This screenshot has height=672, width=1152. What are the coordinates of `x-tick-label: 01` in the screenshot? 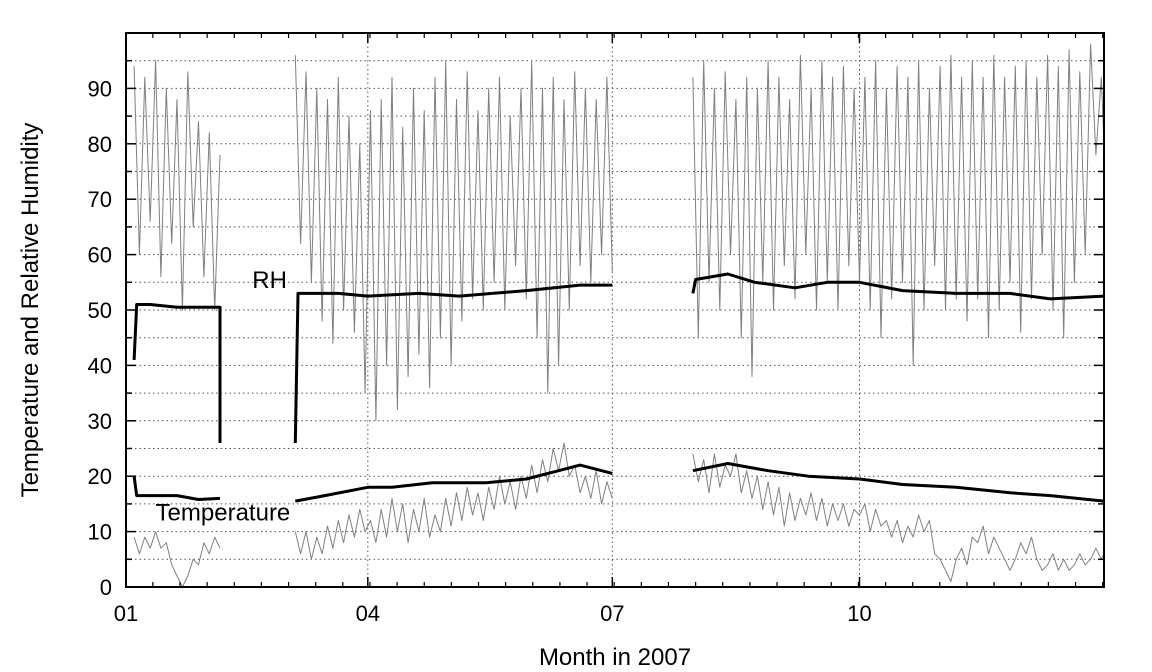 It's located at (126, 613).